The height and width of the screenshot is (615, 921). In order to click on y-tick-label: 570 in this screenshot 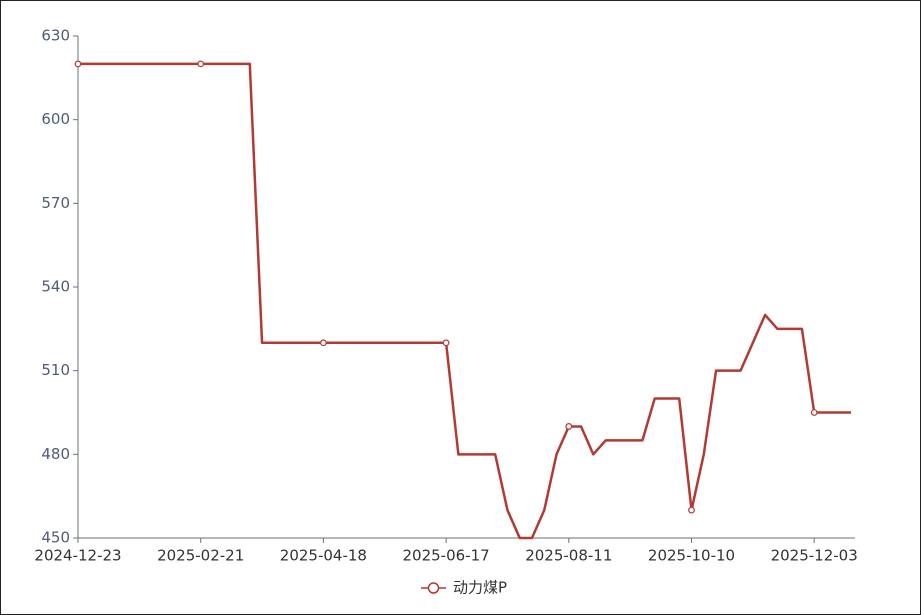, I will do `click(55, 203)`.